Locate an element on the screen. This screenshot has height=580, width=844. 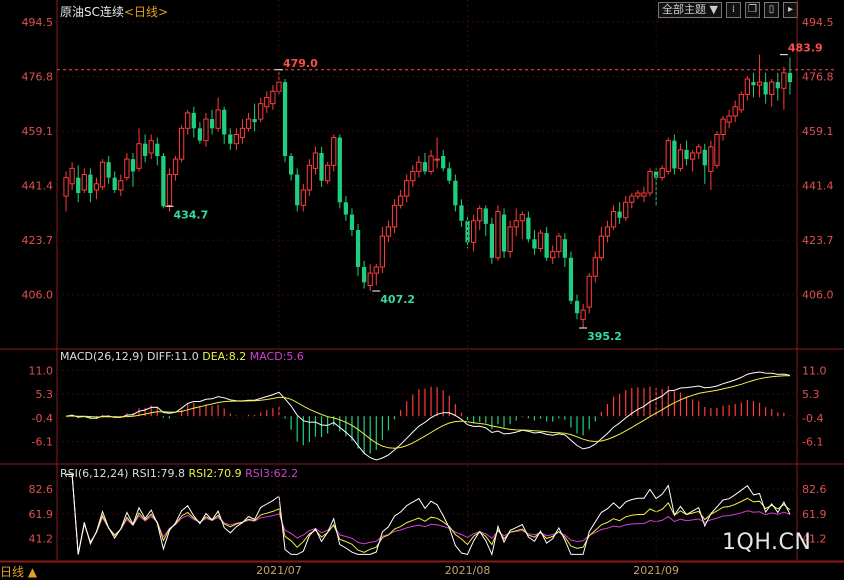
rsi-tick-right: 41.2 is located at coordinates (814, 539).